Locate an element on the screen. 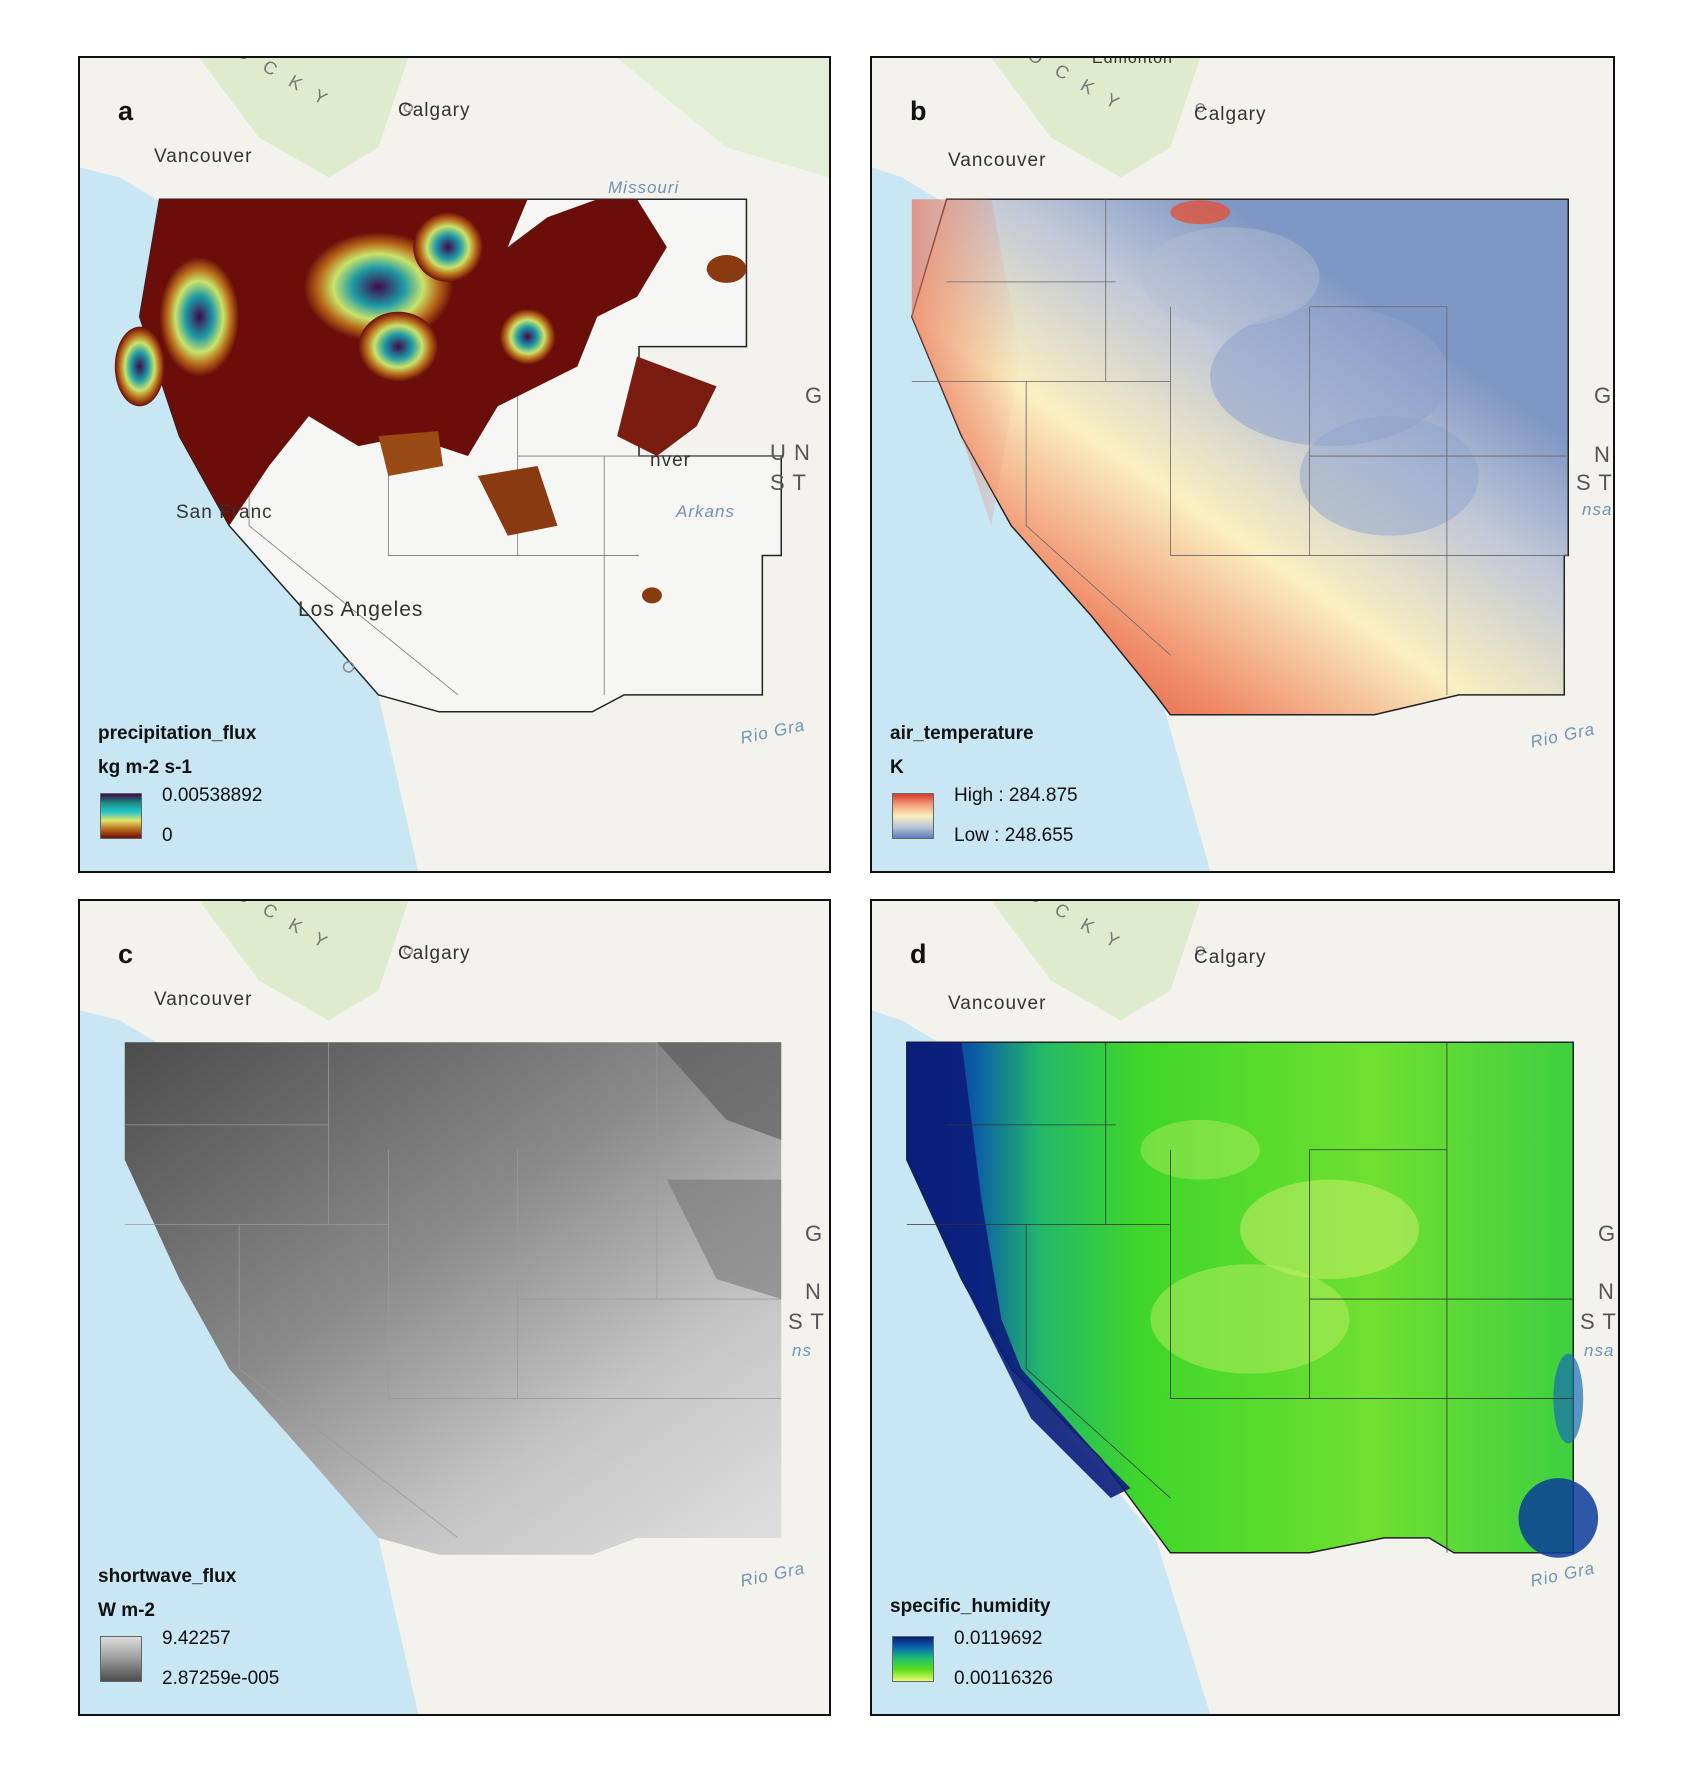 The width and height of the screenshot is (1693, 1782). warm-spot is located at coordinates (1200, 212).